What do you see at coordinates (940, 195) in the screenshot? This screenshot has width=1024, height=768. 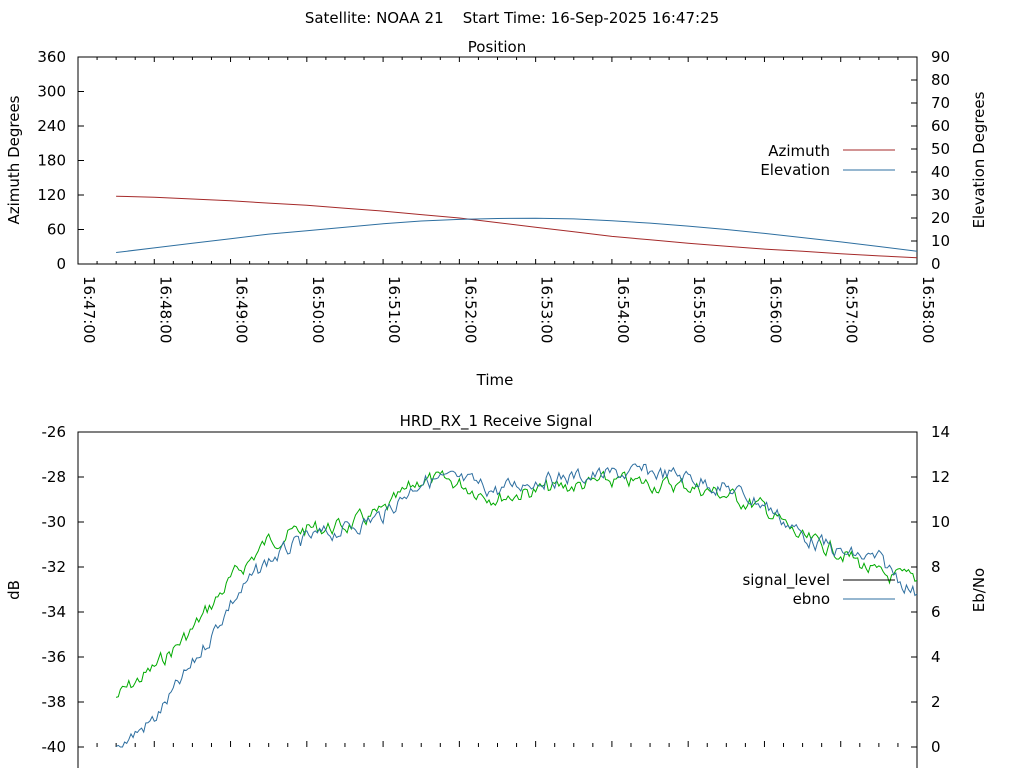 I see `y2-tick-label: 30` at bounding box center [940, 195].